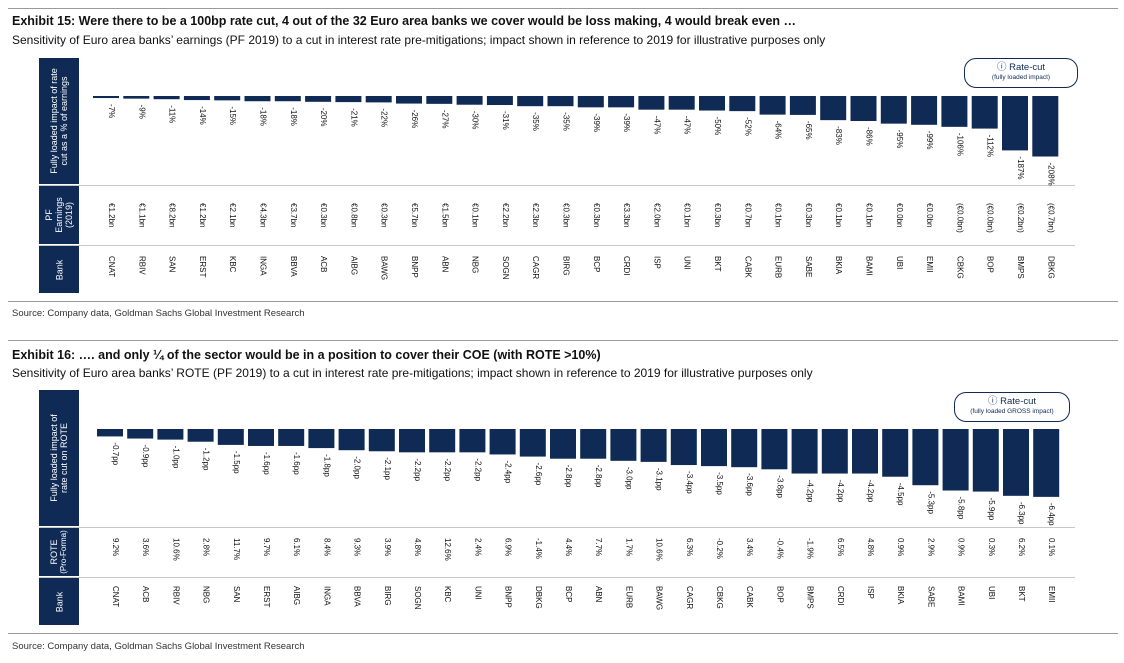 Image resolution: width=1124 pixels, height=663 pixels. What do you see at coordinates (477, 593) in the screenshot?
I see `bank-label: UNI` at bounding box center [477, 593].